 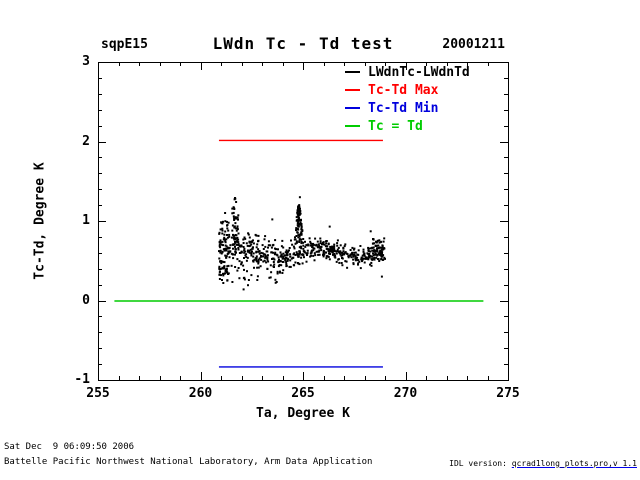 What do you see at coordinates (69, 447) in the screenshot?
I see `footer-timestamp: Sat Dec 9 06:09:50 2006` at bounding box center [69, 447].